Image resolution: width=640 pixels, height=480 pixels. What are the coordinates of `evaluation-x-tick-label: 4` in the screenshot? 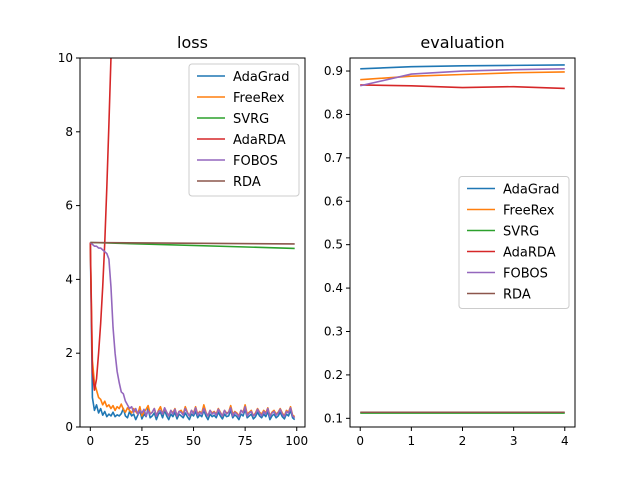 It's located at (565, 441).